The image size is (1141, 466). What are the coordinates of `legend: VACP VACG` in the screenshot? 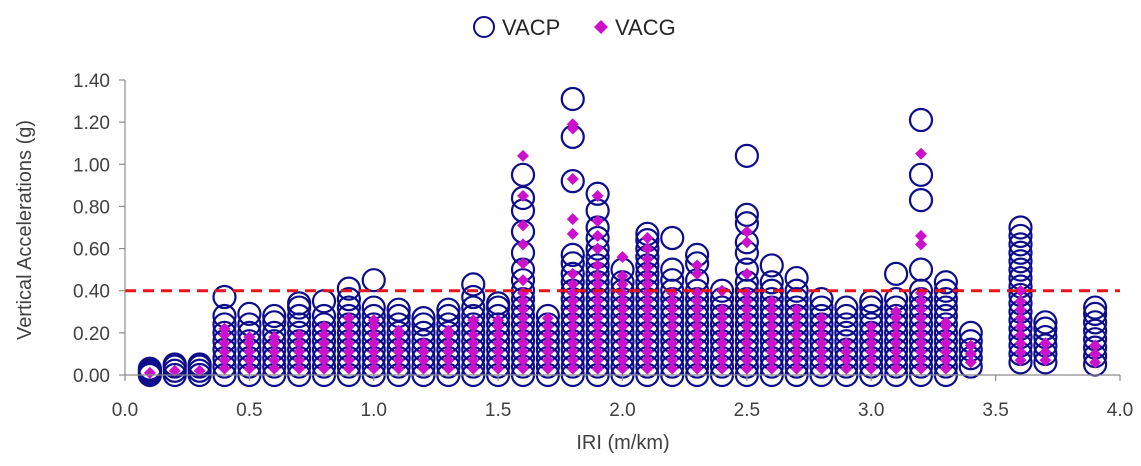 It's located at (574, 27).